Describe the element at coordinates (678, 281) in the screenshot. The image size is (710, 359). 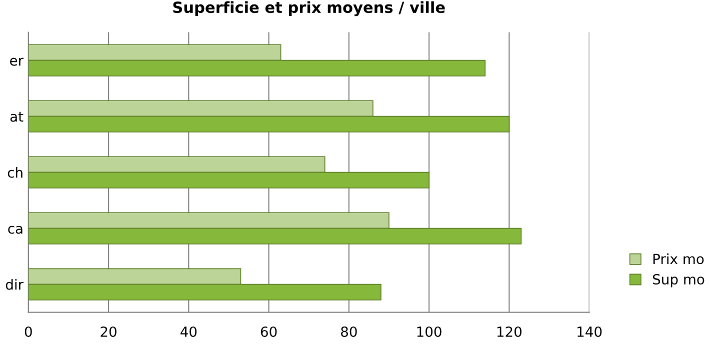
I see `legend-label: Sup mo` at that location.